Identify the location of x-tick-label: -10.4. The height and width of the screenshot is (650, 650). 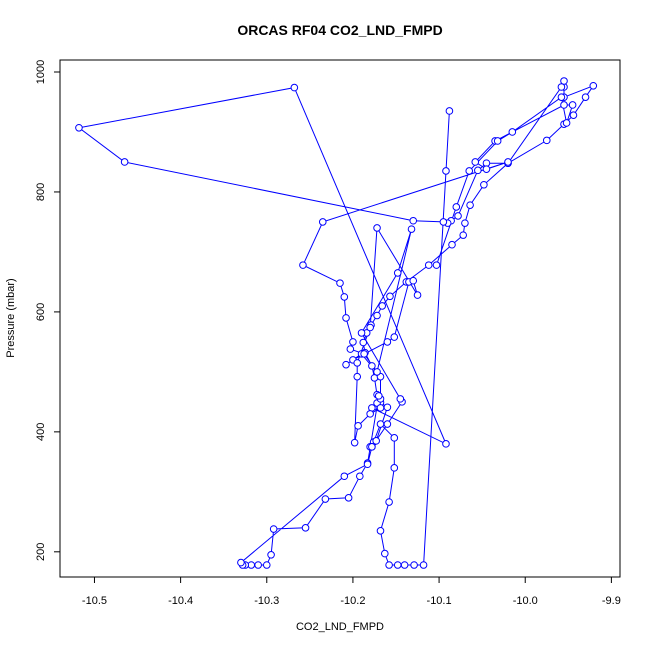
(180, 601).